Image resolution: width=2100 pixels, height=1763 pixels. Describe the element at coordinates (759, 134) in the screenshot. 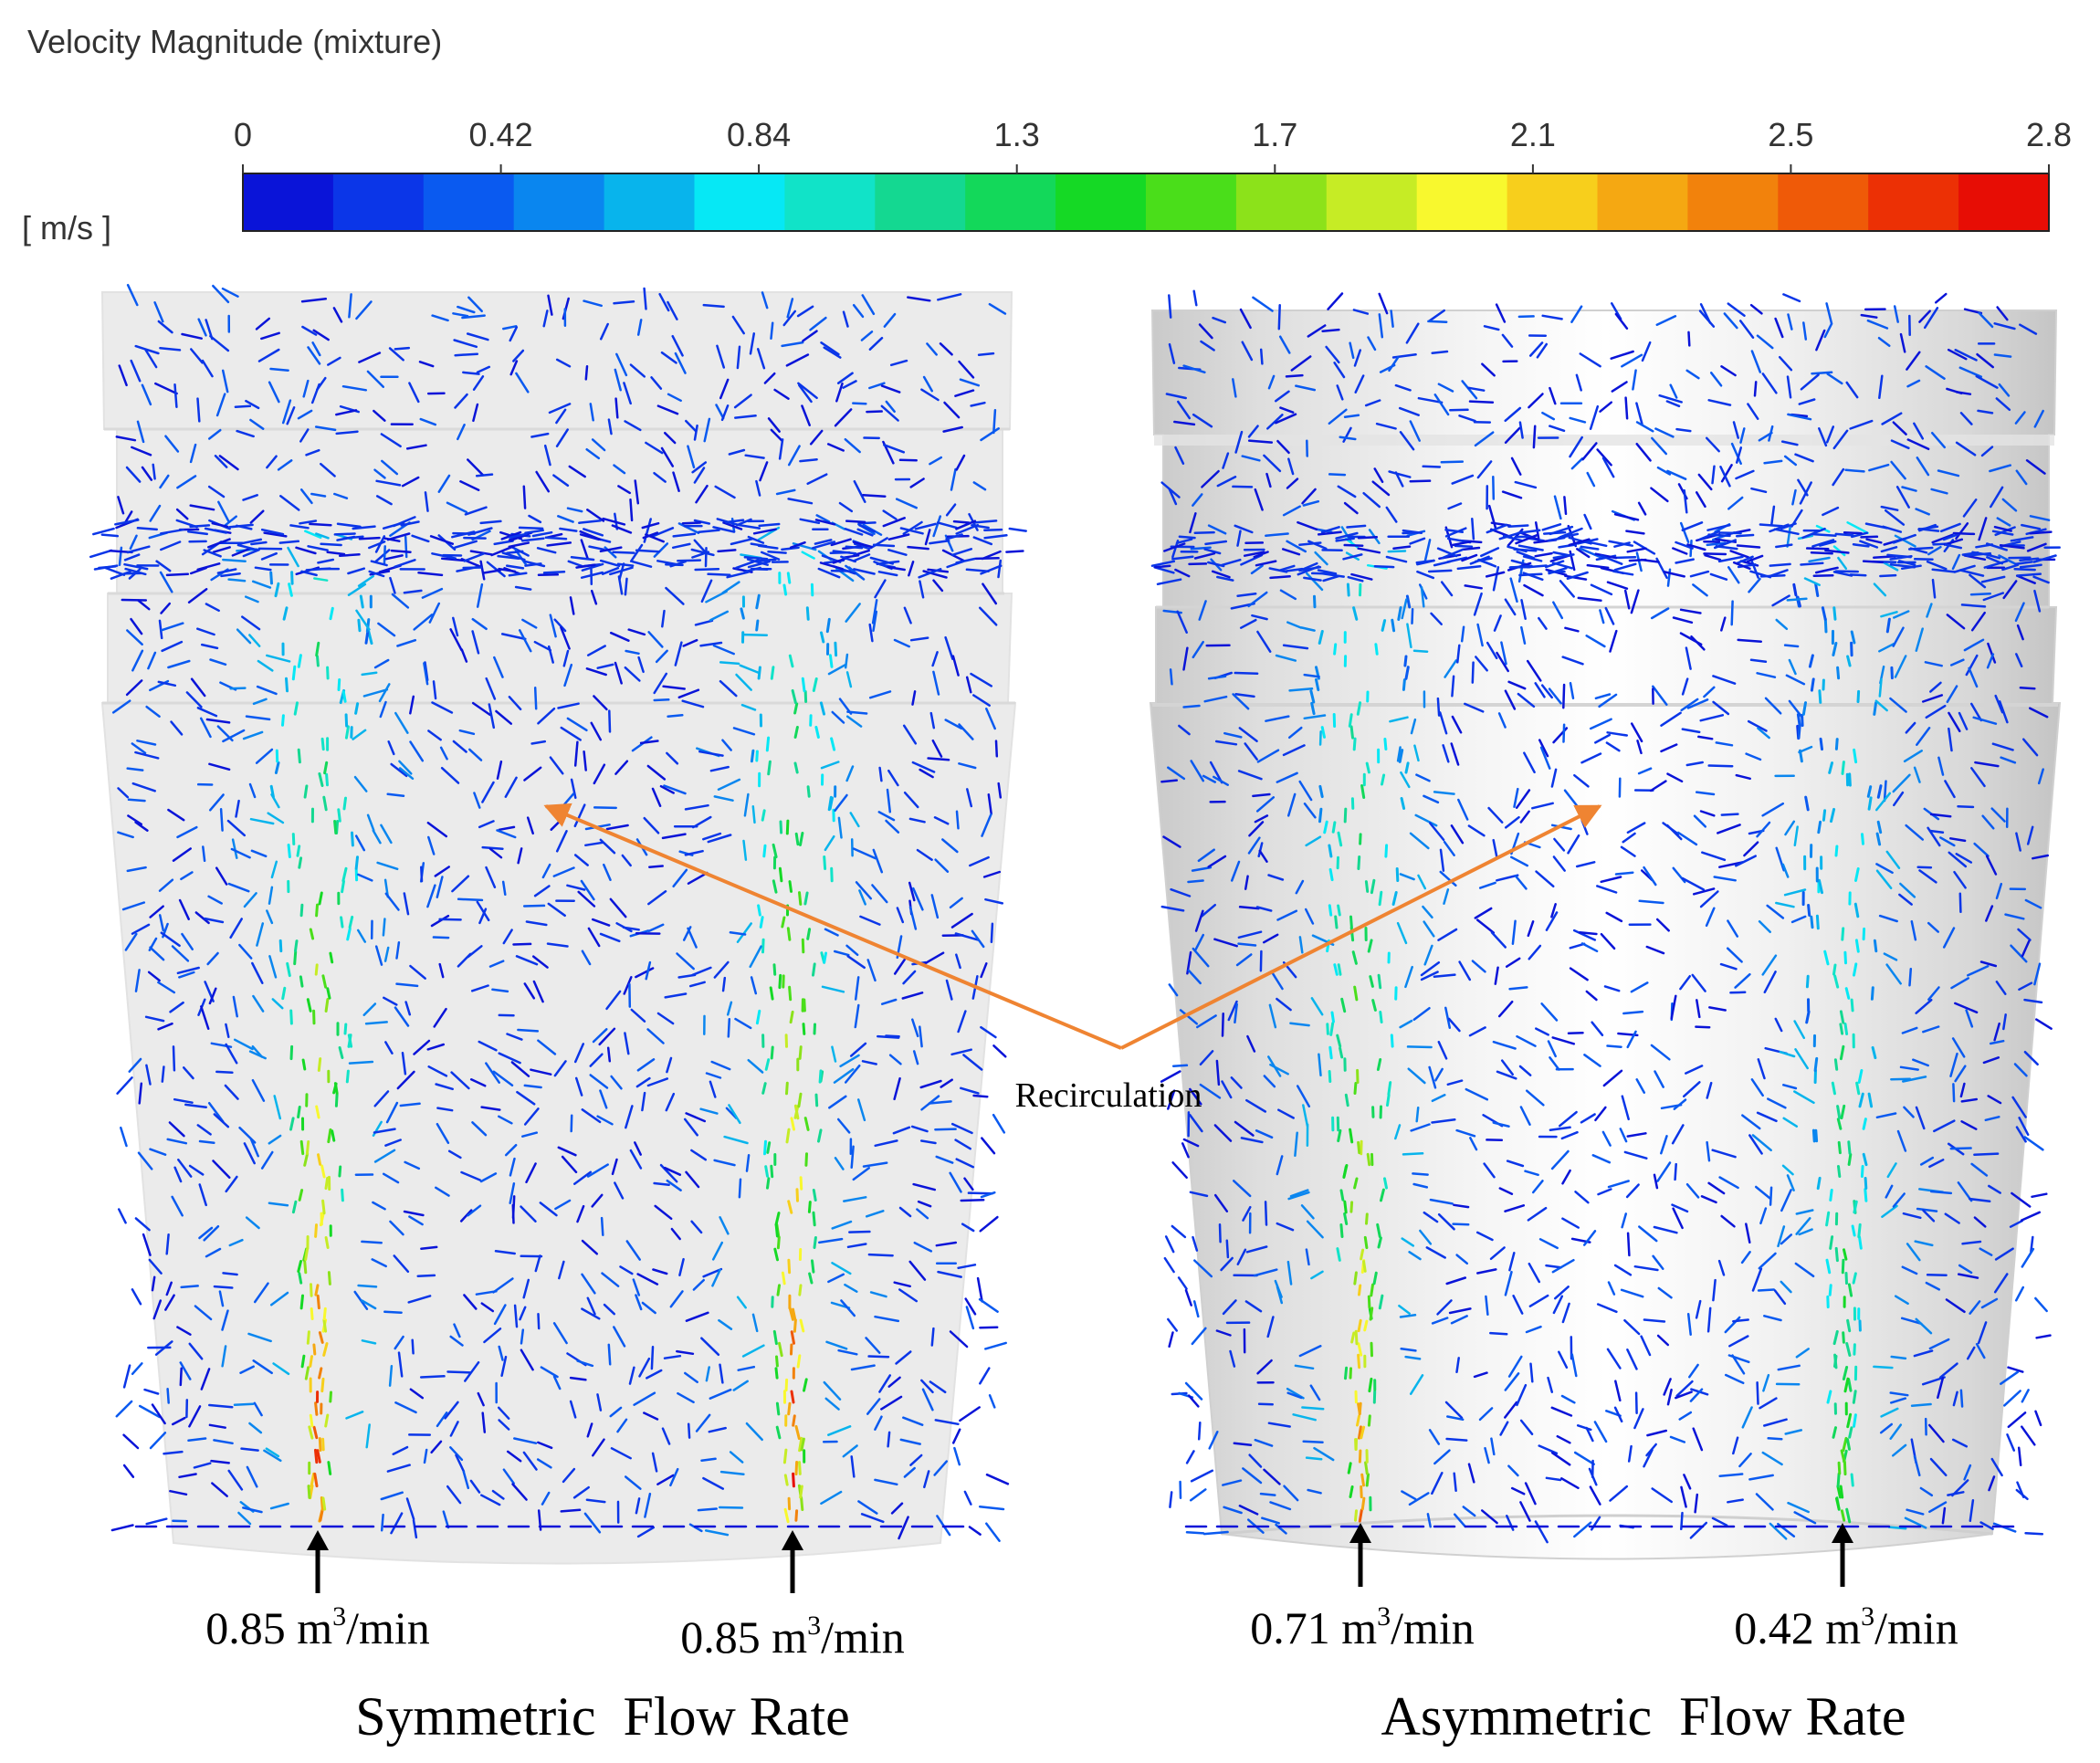

I see `legend-tick-label: 0.84` at that location.